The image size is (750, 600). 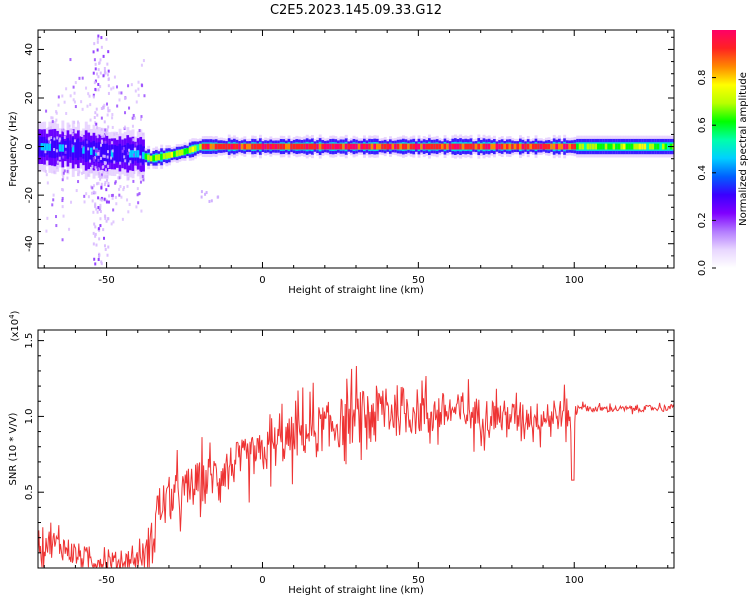 What do you see at coordinates (574, 280) in the screenshot?
I see `x-tick-label: 100` at bounding box center [574, 280].